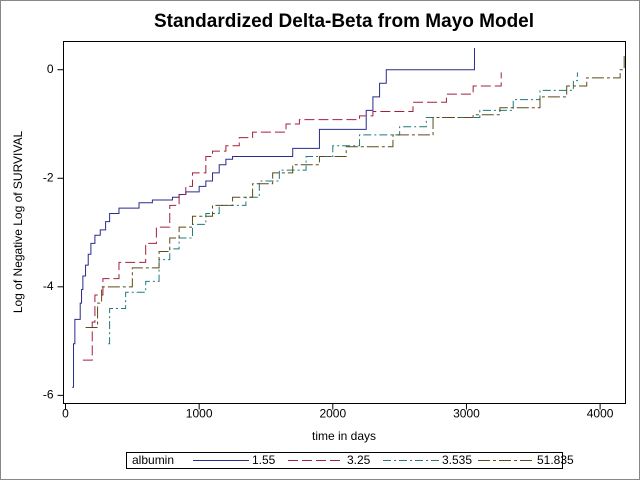 The image size is (640, 480). What do you see at coordinates (65, 414) in the screenshot?
I see `x-tick-label: 0` at bounding box center [65, 414].